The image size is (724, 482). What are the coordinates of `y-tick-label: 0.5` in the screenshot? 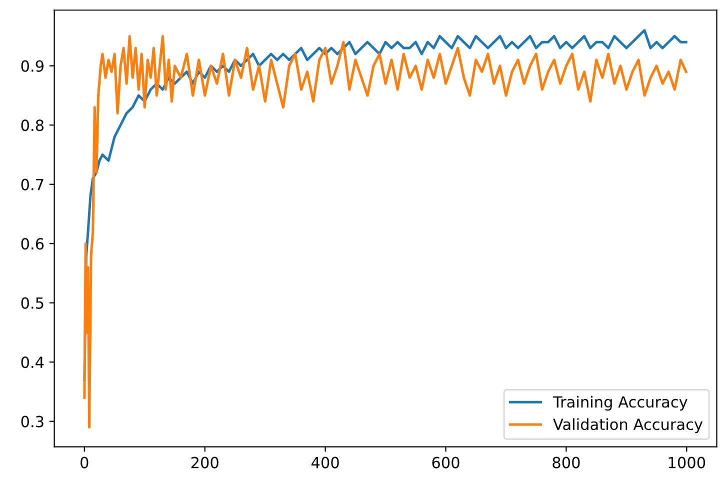 It's located at (32, 303).